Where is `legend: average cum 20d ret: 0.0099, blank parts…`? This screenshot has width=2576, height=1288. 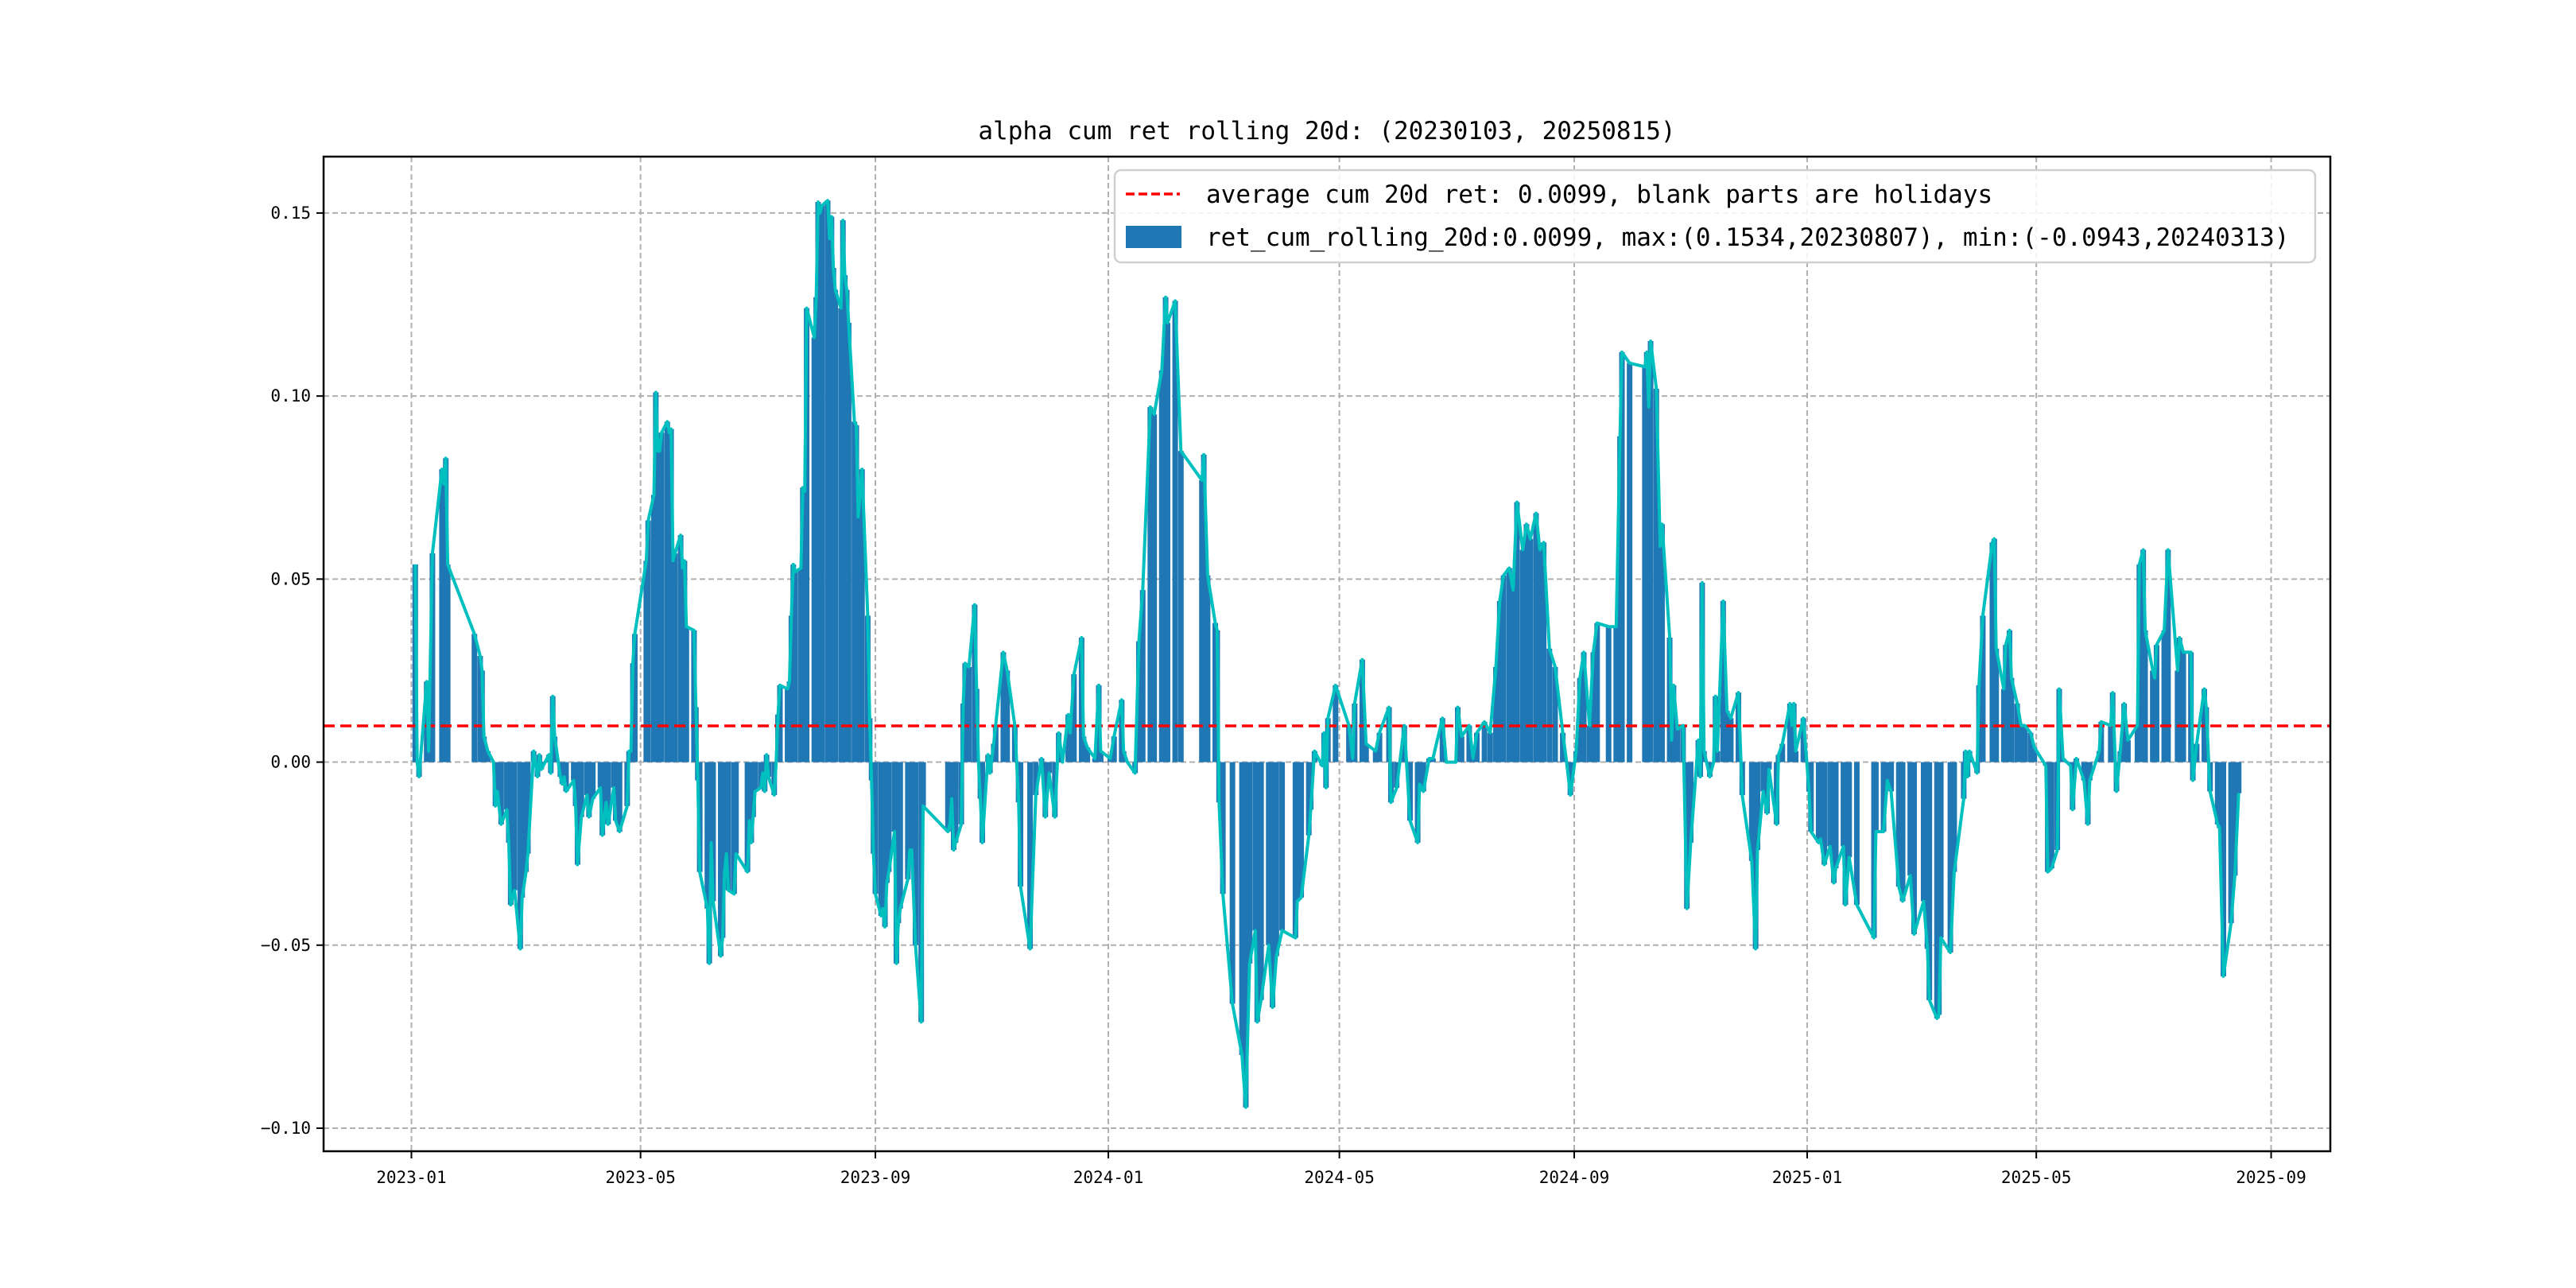 legend: average cum 20d ret: 0.0099, blank parts… is located at coordinates (1715, 217).